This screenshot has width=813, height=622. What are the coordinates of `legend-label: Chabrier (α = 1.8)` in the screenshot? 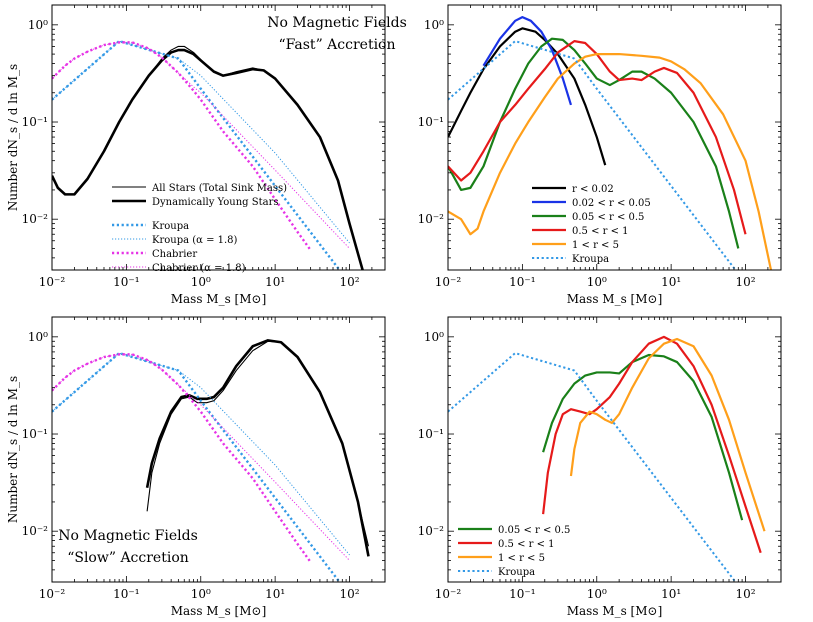 It's located at (199, 268).